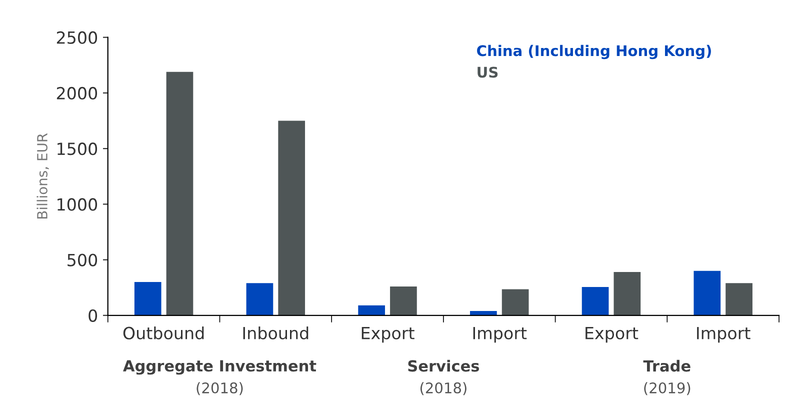  I want to click on text: Services (2018), so click(444, 378).